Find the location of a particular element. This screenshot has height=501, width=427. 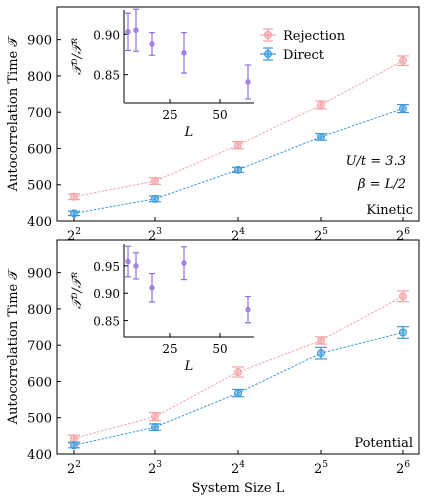

annotation-text: U/t = 3.3 is located at coordinates (376, 161).